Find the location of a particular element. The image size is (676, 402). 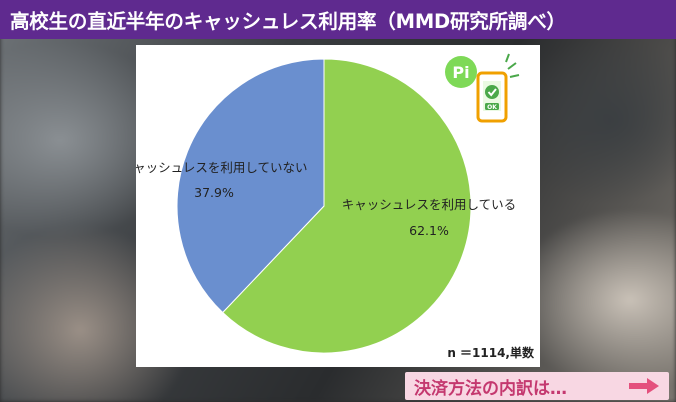

ok-badge is located at coordinates (492, 106).